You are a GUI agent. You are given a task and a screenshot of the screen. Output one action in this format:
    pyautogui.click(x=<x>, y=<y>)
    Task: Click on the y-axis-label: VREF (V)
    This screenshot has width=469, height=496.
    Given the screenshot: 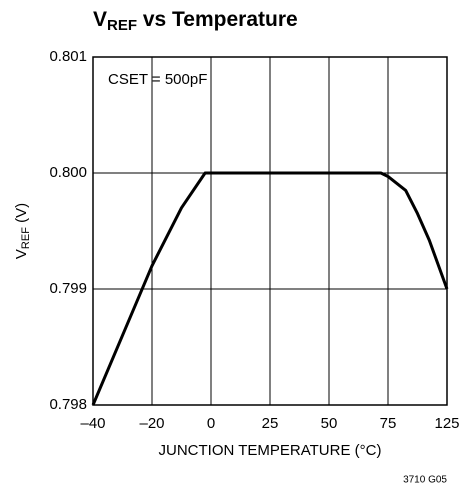 What is the action you would take?
    pyautogui.click(x=22, y=231)
    